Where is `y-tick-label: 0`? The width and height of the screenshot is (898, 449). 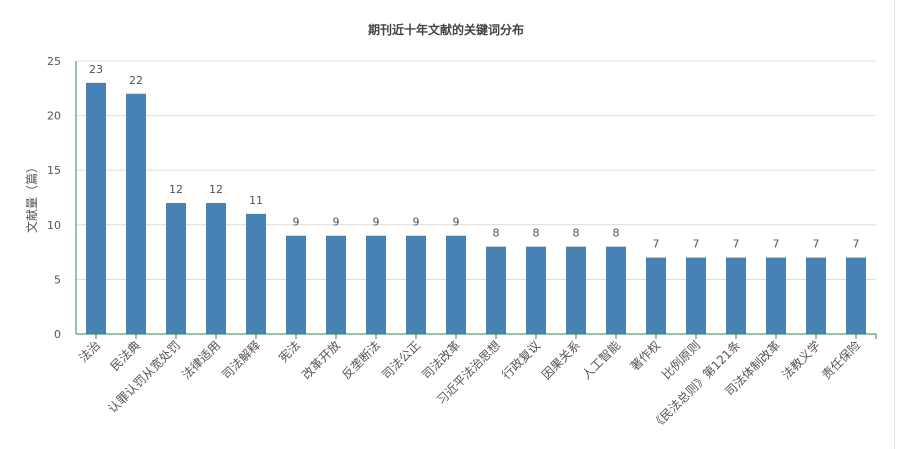
y-tick-label: 0 is located at coordinates (57, 334).